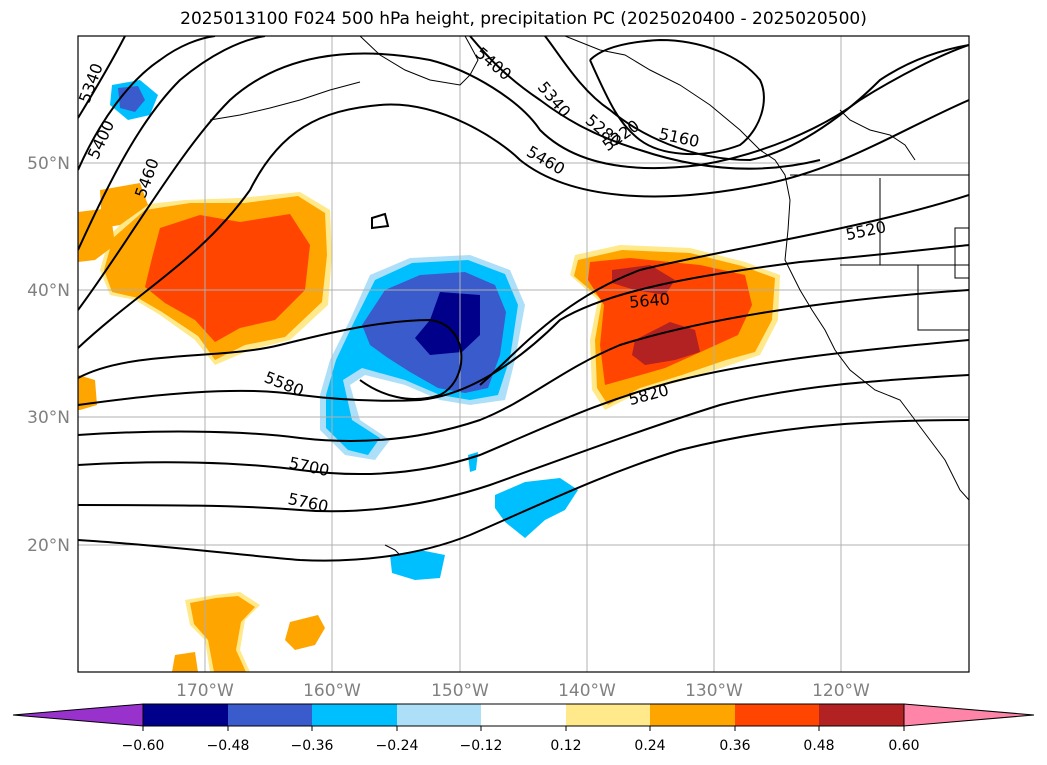  What do you see at coordinates (397, 746) in the screenshot?
I see `colorbar-tick-label: −0.24` at bounding box center [397, 746].